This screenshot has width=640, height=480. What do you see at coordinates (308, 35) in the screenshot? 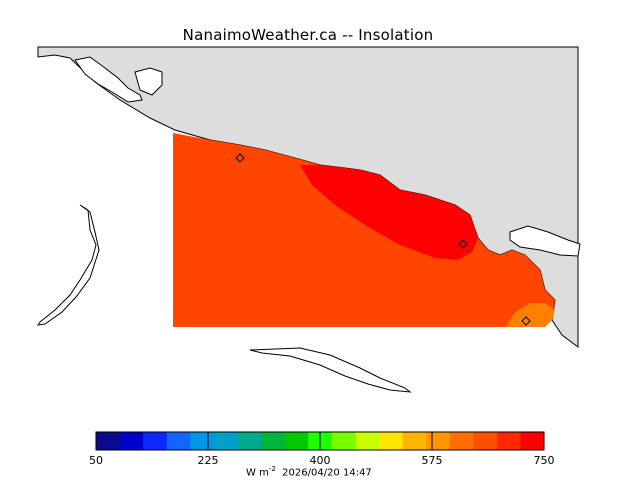
I see `map-title: NanaimoWeather.ca -- Insolation` at bounding box center [308, 35].